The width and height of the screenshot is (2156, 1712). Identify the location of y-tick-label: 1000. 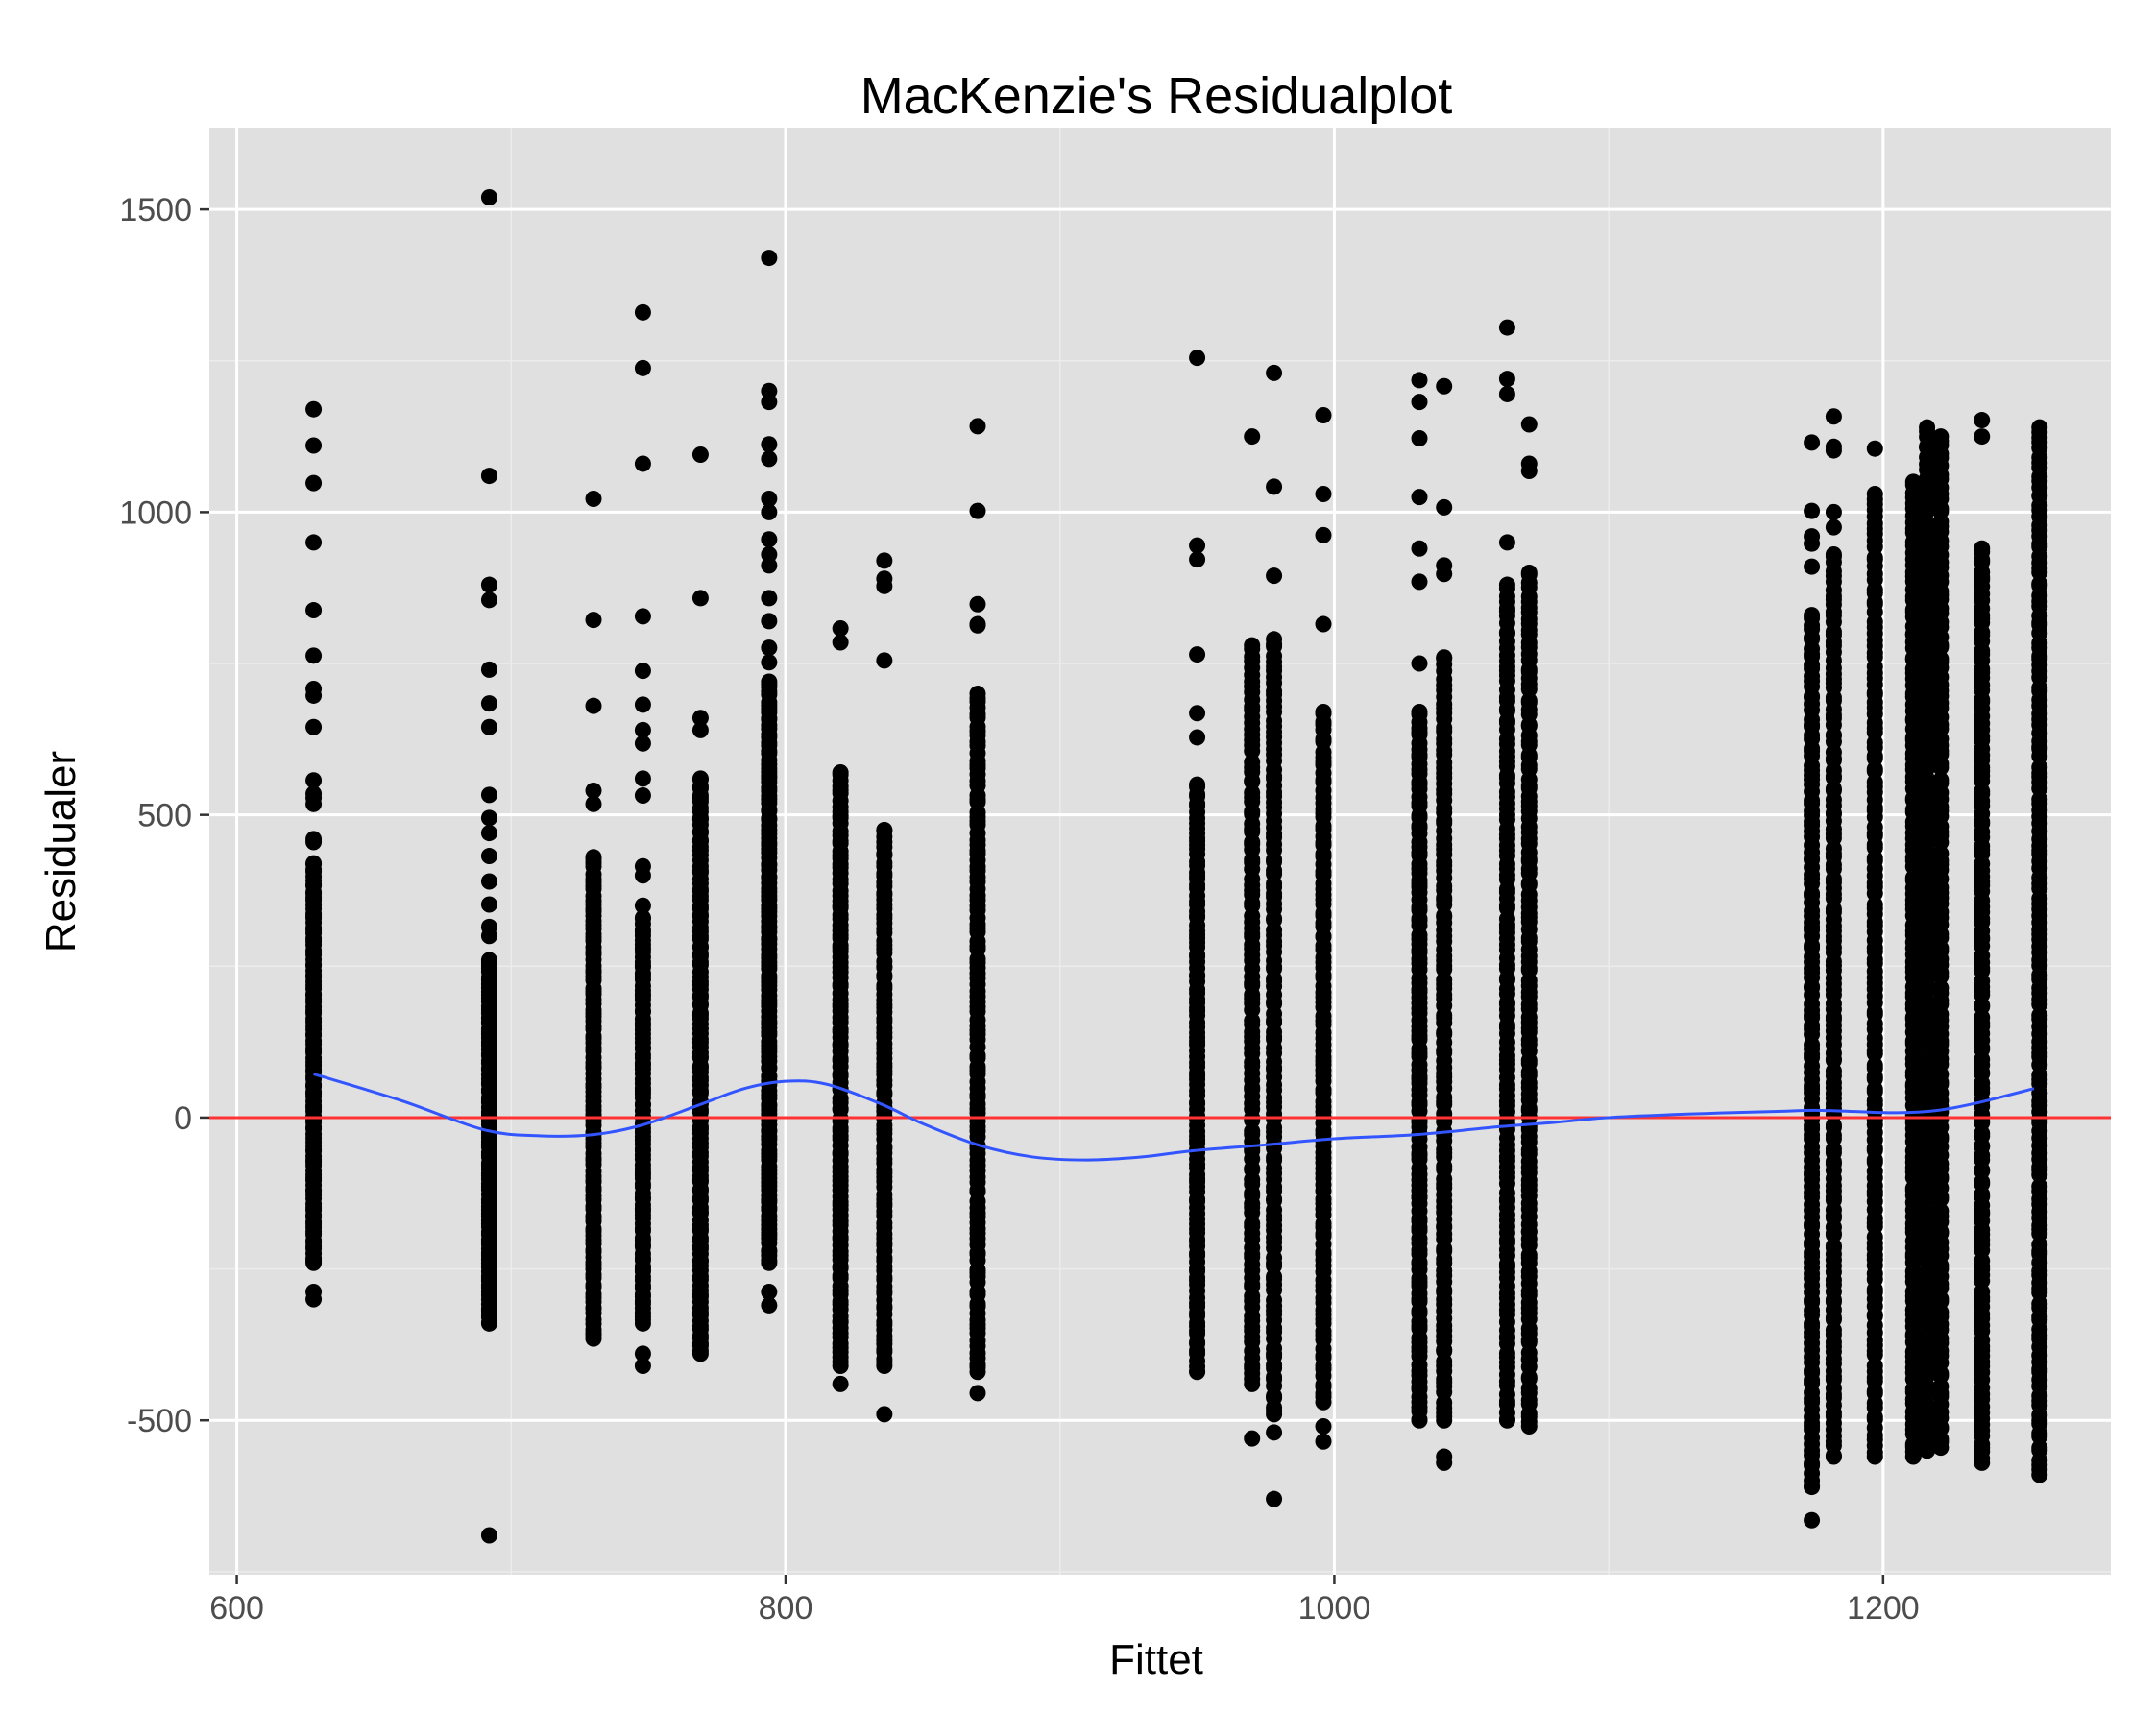
(155, 513).